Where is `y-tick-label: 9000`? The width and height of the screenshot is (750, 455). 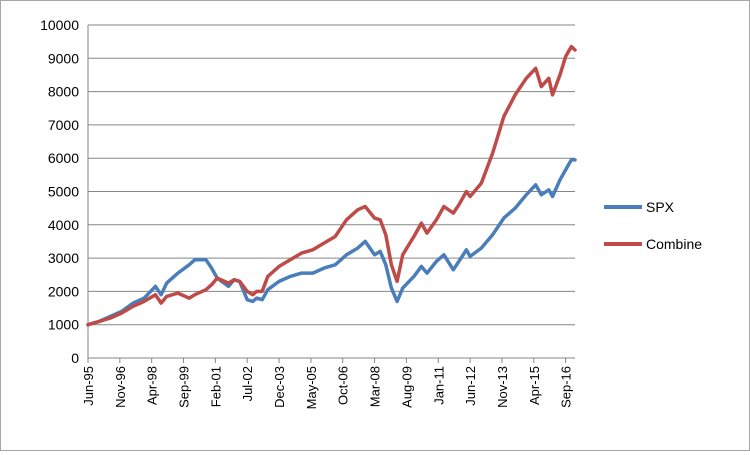 y-tick-label: 9000 is located at coordinates (63, 58).